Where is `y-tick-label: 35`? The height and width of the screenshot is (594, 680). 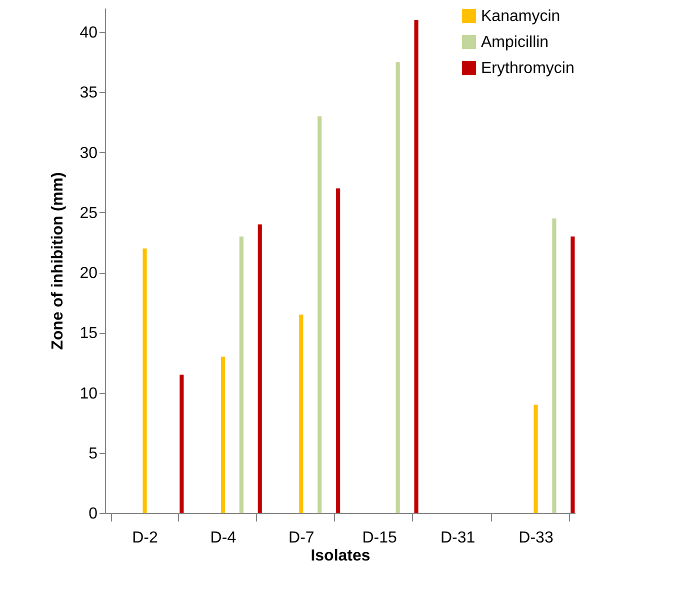 y-tick-label: 35 is located at coordinates (89, 93).